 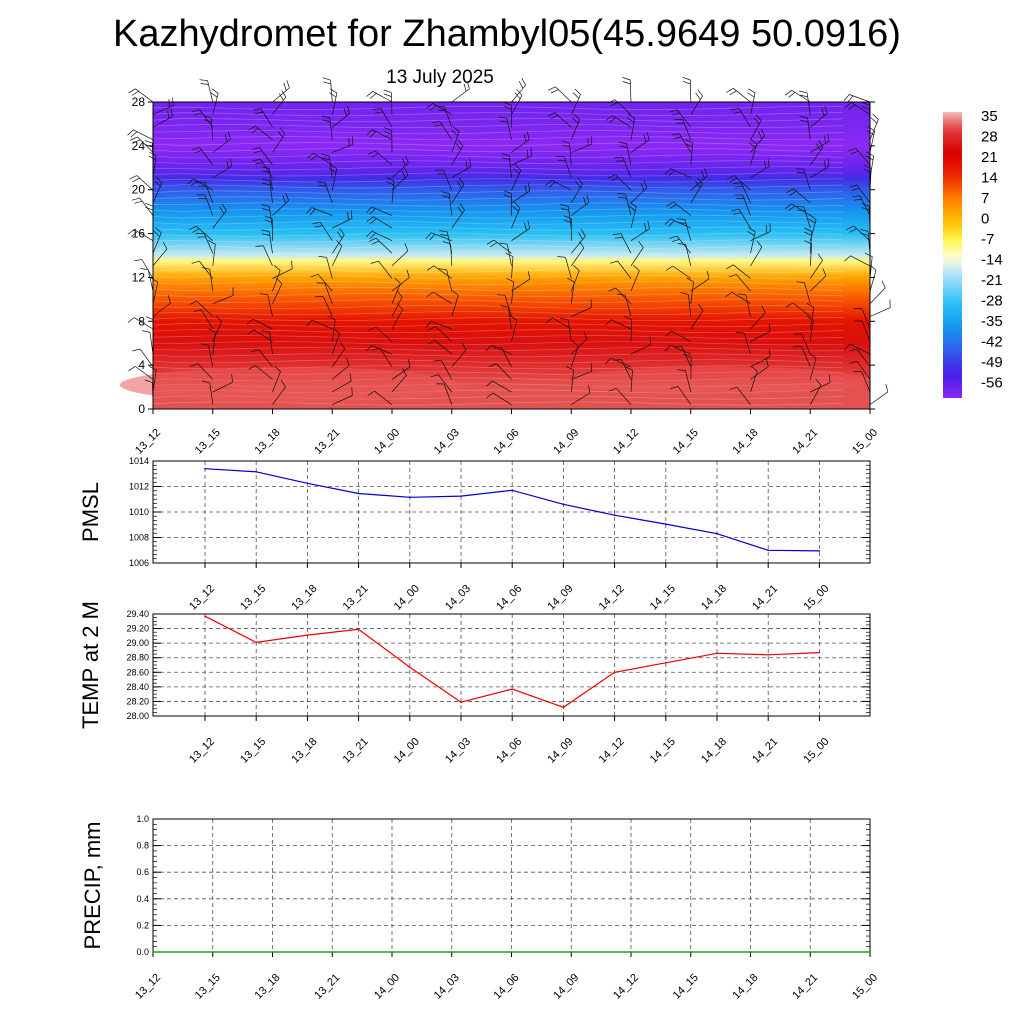 I want to click on x-tick-label: 13_15, so click(x=208, y=442).